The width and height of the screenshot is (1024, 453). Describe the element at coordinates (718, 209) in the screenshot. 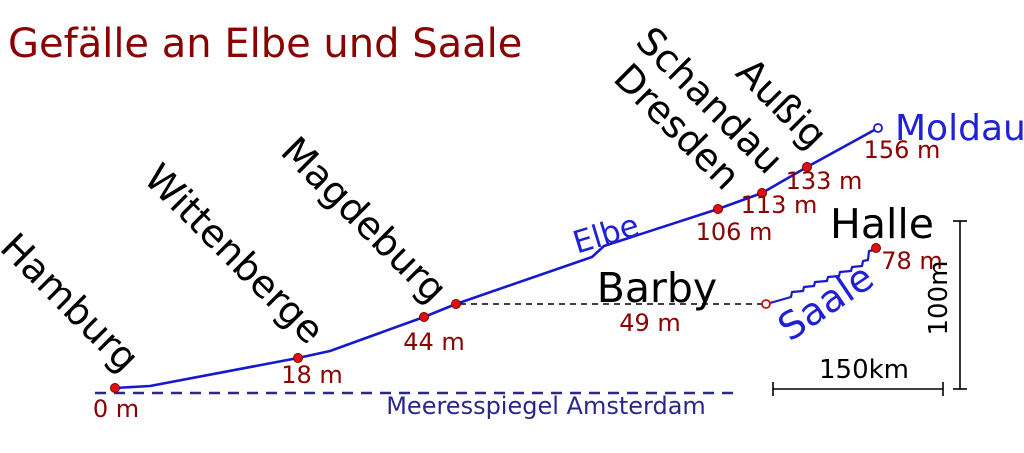

I see `station-dot-dresden` at that location.